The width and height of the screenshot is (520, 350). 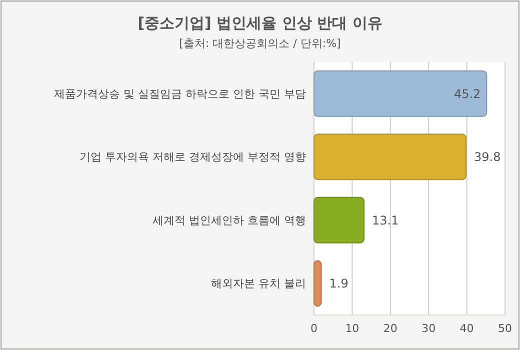 What do you see at coordinates (352, 328) in the screenshot?
I see `x-tick-label: 10` at bounding box center [352, 328].